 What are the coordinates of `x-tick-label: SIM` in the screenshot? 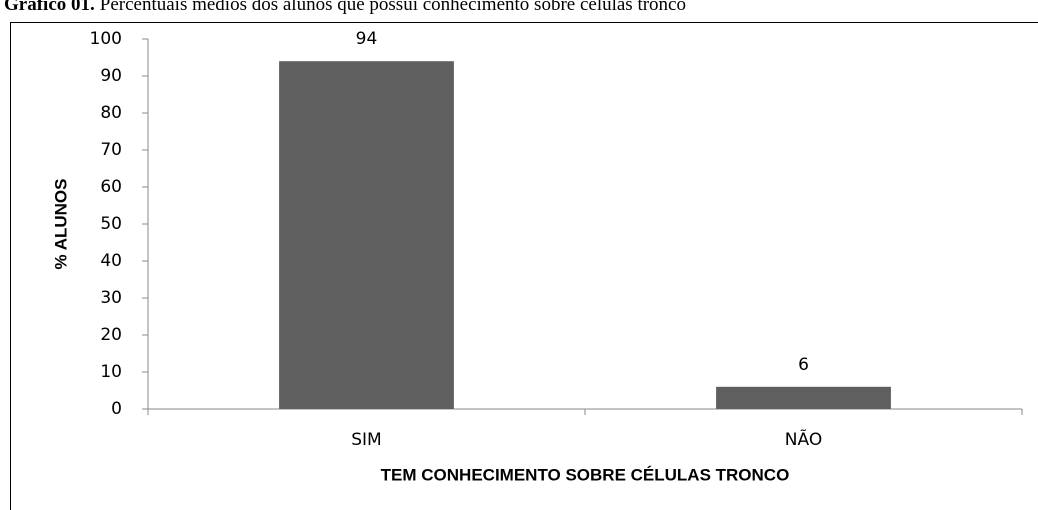 It's located at (366, 440).